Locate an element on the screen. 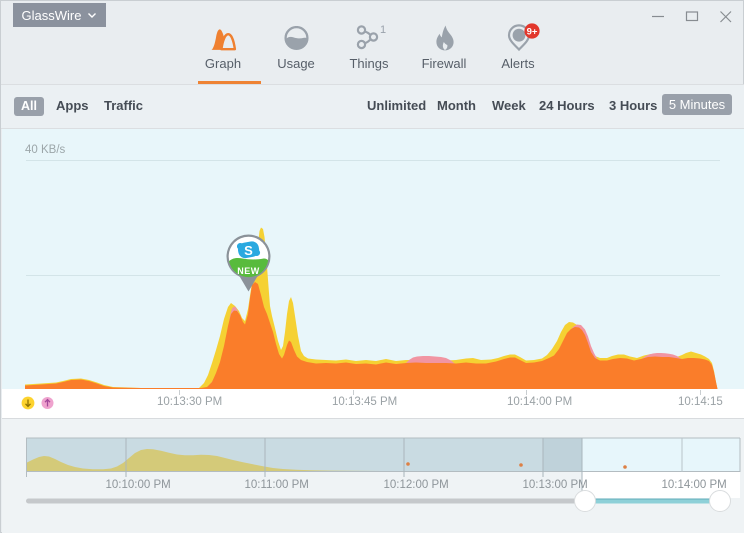 The width and height of the screenshot is (744, 533). svg-text: 9+ is located at coordinates (532, 31).